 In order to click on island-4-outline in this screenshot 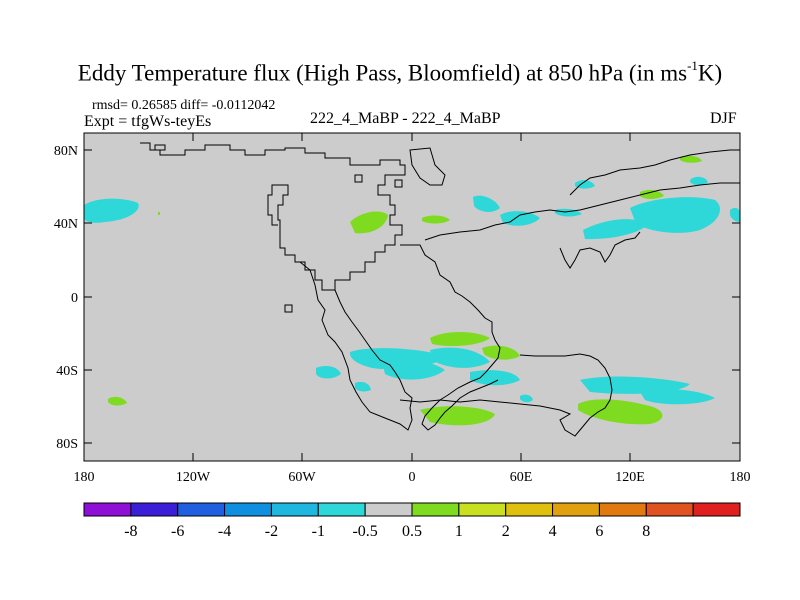, I will do `click(358, 178)`.